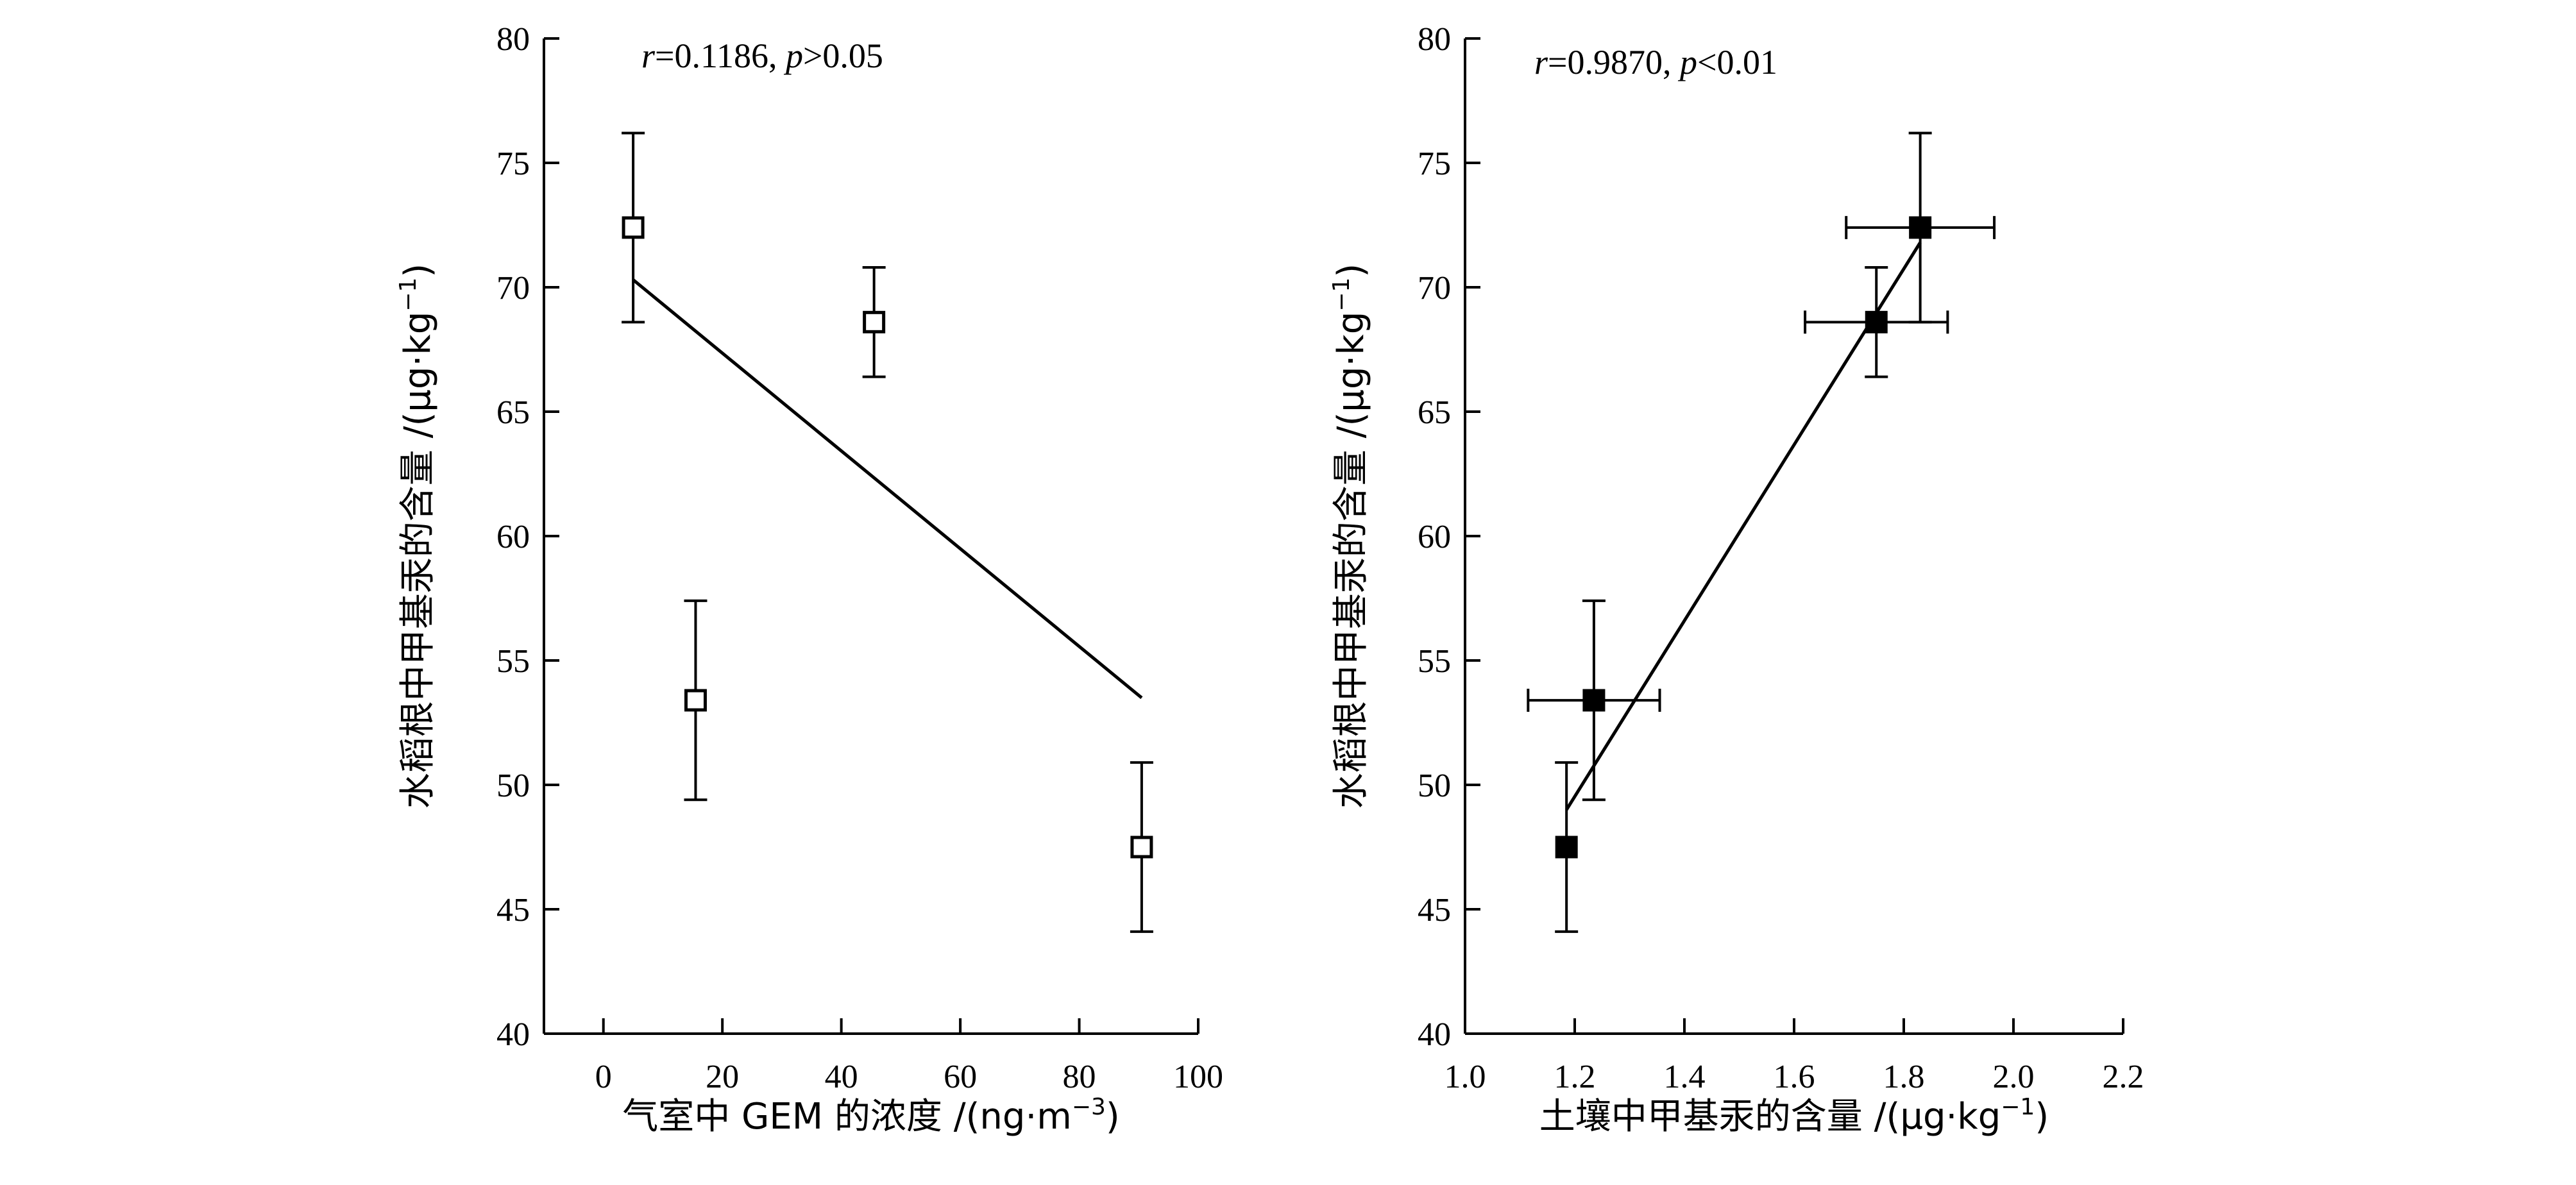 The height and width of the screenshot is (1185, 2576). Describe the element at coordinates (1655, 62) in the screenshot. I see `statistics-annotation: r=0.9870, p<0.01` at that location.